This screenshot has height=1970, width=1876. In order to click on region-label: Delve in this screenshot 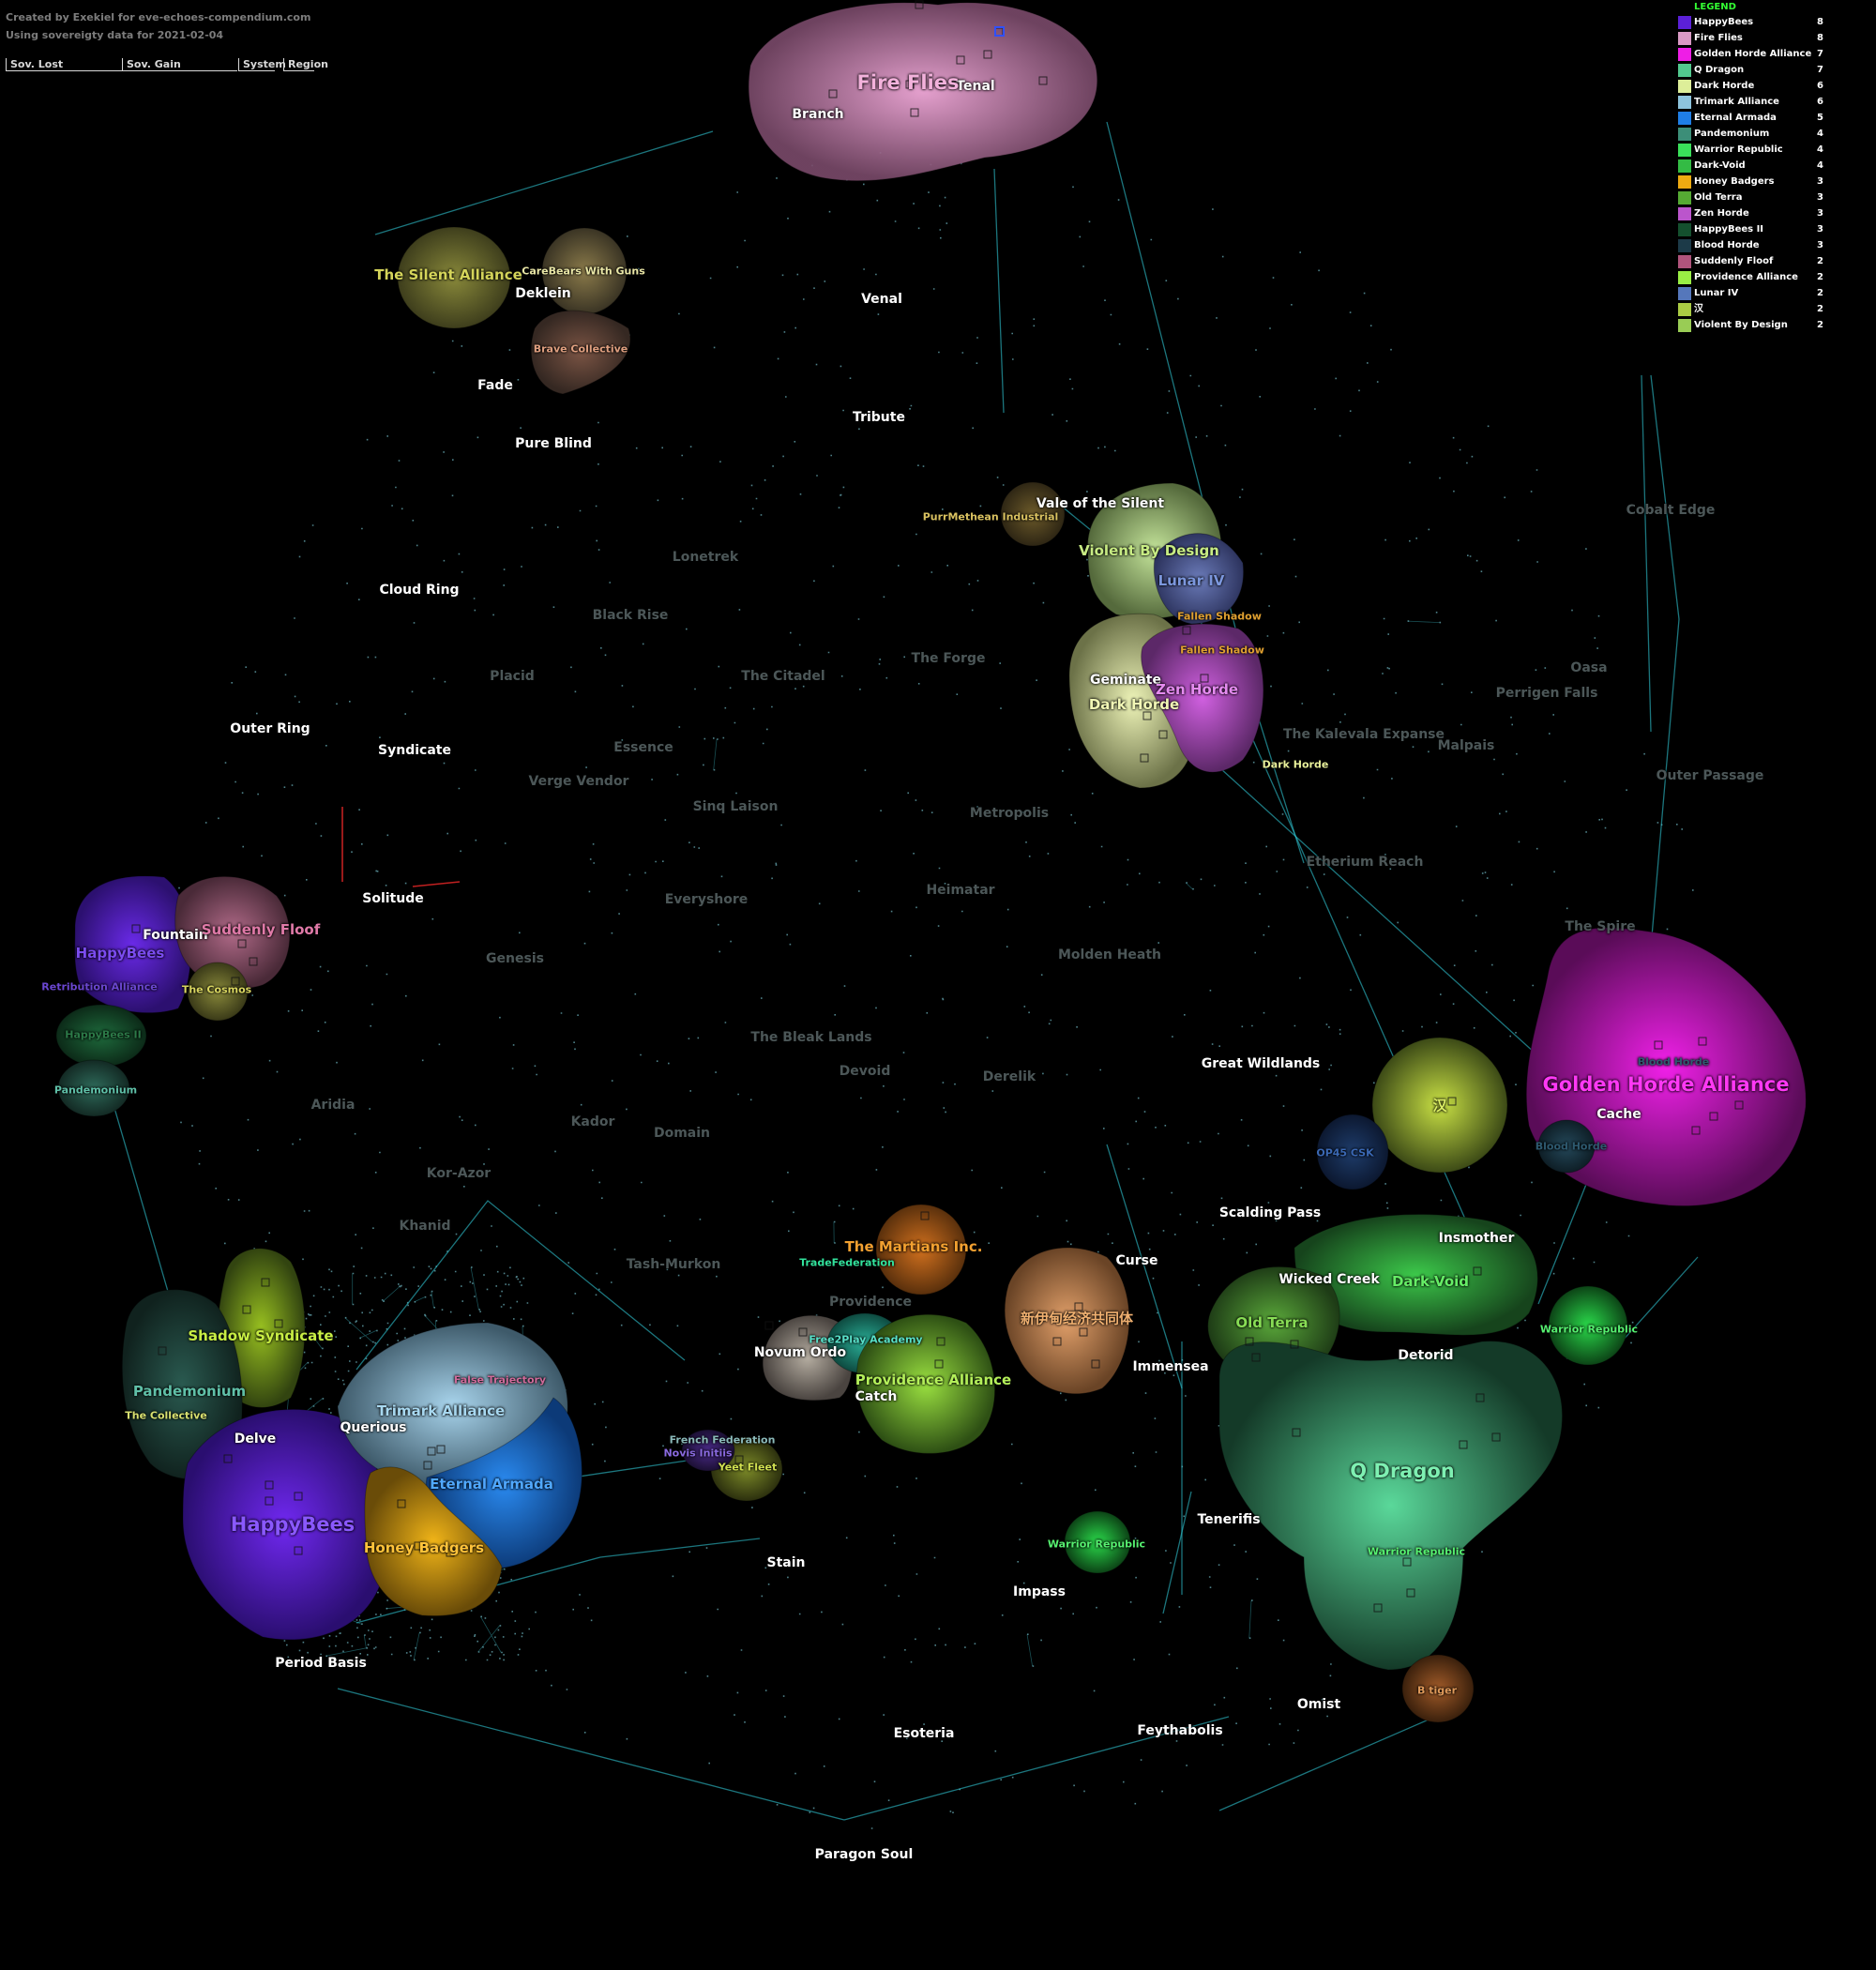, I will do `click(255, 1439)`.